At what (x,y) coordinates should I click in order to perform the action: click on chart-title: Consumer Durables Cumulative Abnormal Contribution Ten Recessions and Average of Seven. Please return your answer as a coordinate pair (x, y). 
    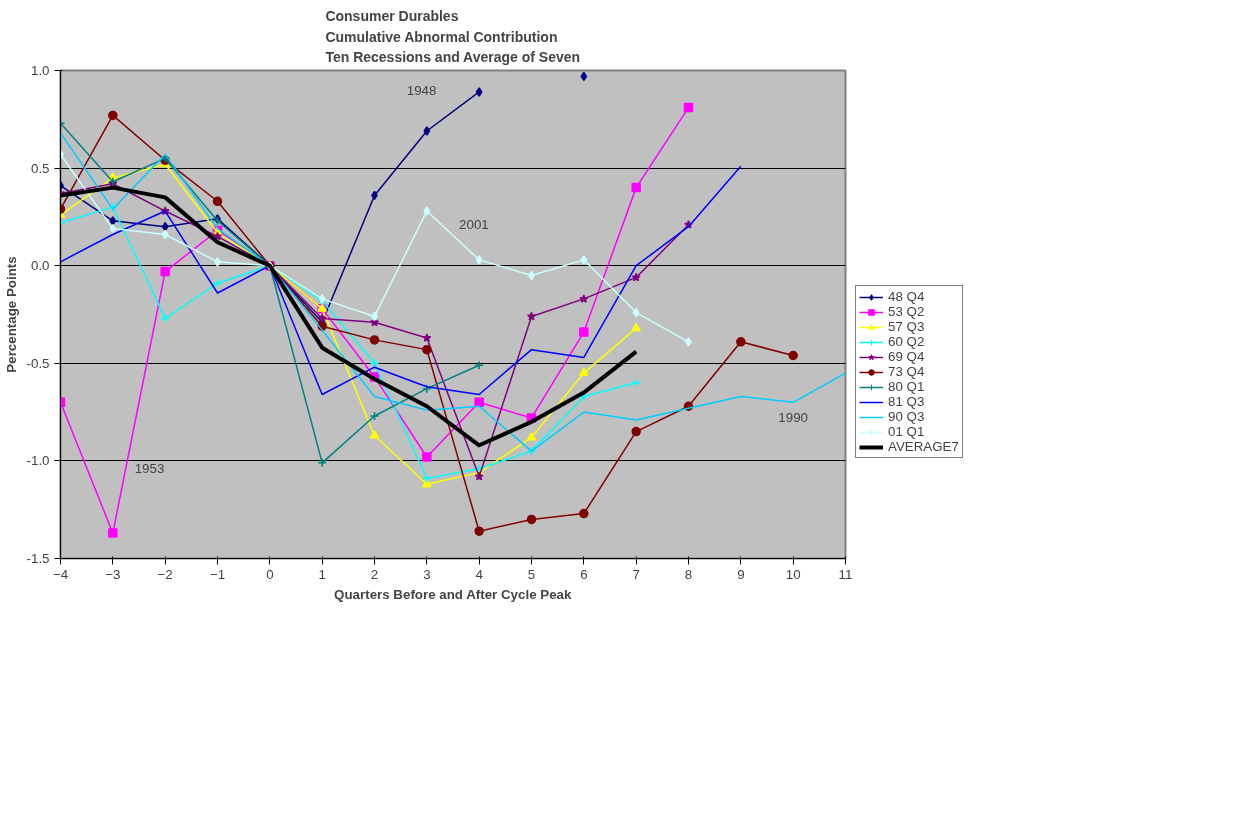
    Looking at the image, I should click on (453, 36).